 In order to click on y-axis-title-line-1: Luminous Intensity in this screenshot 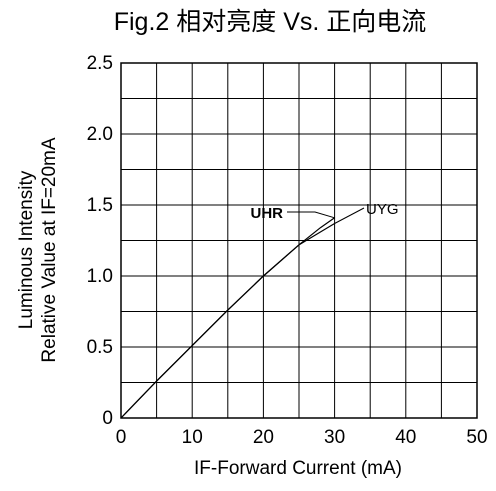, I will do `click(26, 249)`.